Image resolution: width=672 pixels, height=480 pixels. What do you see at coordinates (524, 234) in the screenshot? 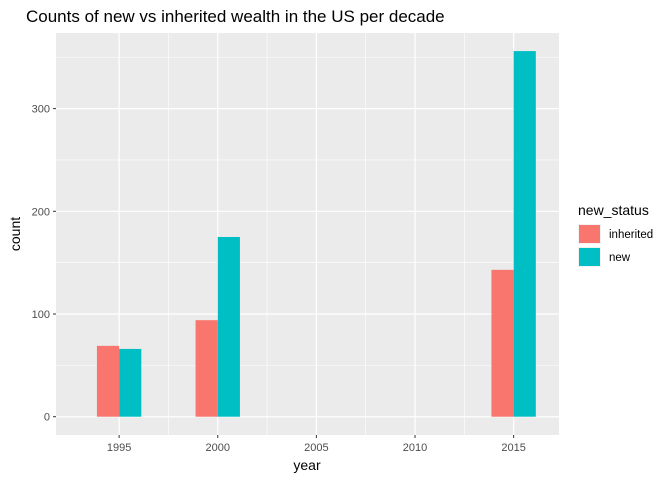
I see `bar-new-2015` at bounding box center [524, 234].